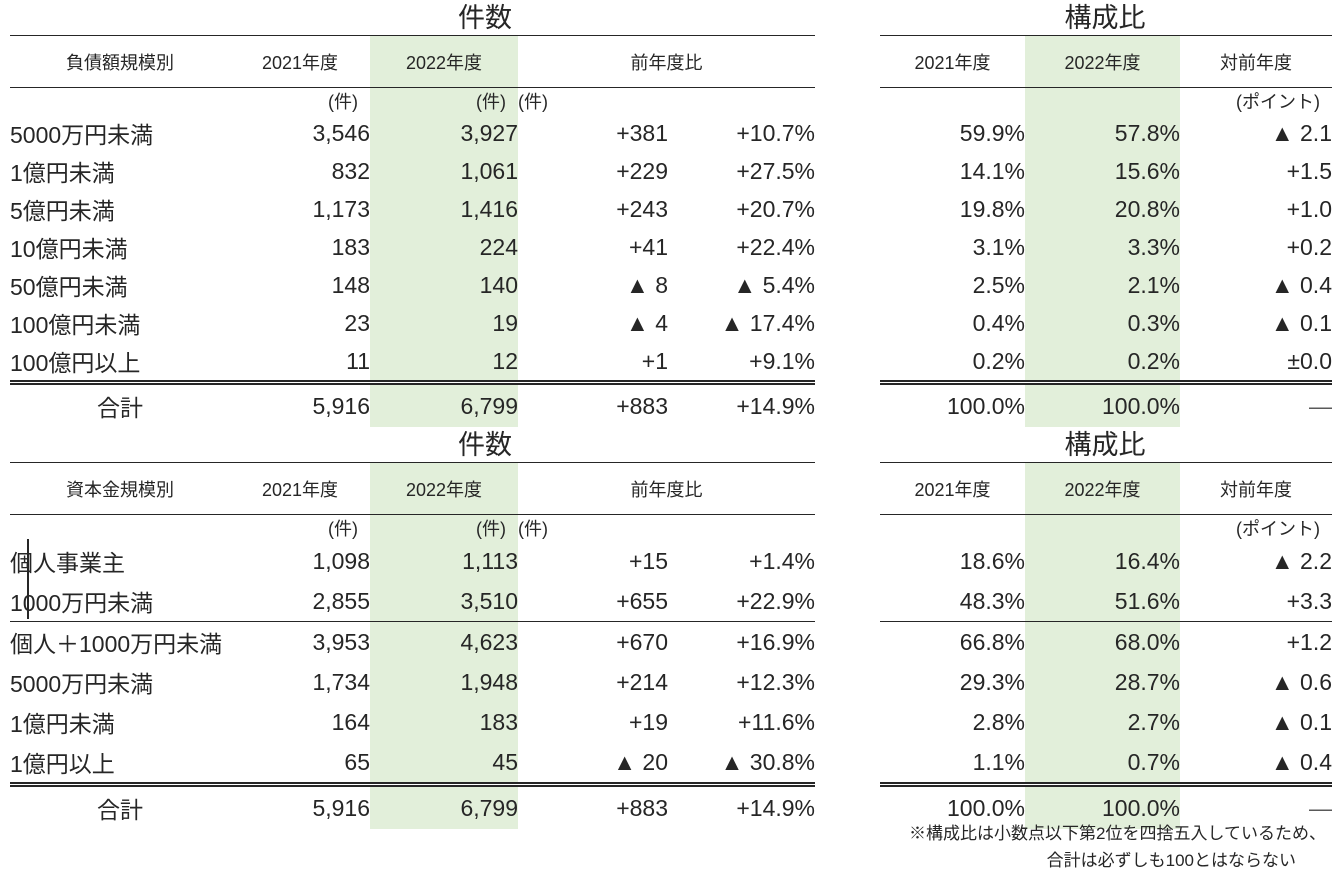 This screenshot has height=876, width=1343. What do you see at coordinates (69, 249) in the screenshot?
I see `category-label: 10億円未満` at bounding box center [69, 249].